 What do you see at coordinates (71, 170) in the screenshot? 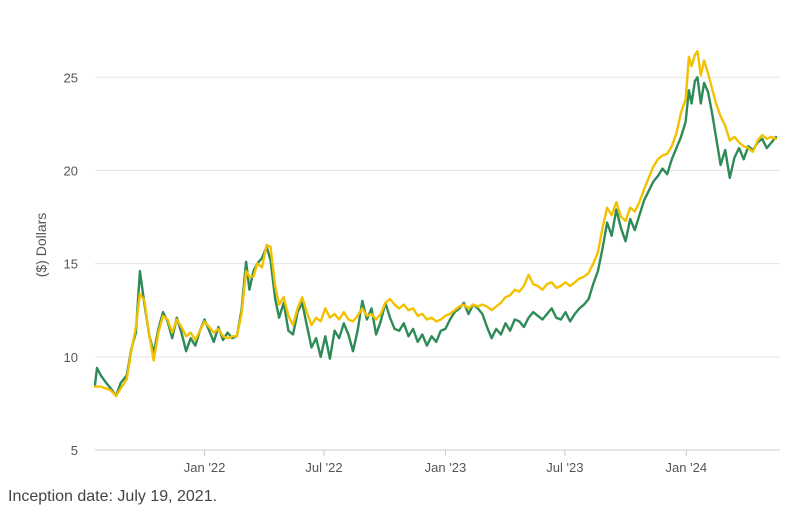
I see `y-tick-label: 20` at bounding box center [71, 170].